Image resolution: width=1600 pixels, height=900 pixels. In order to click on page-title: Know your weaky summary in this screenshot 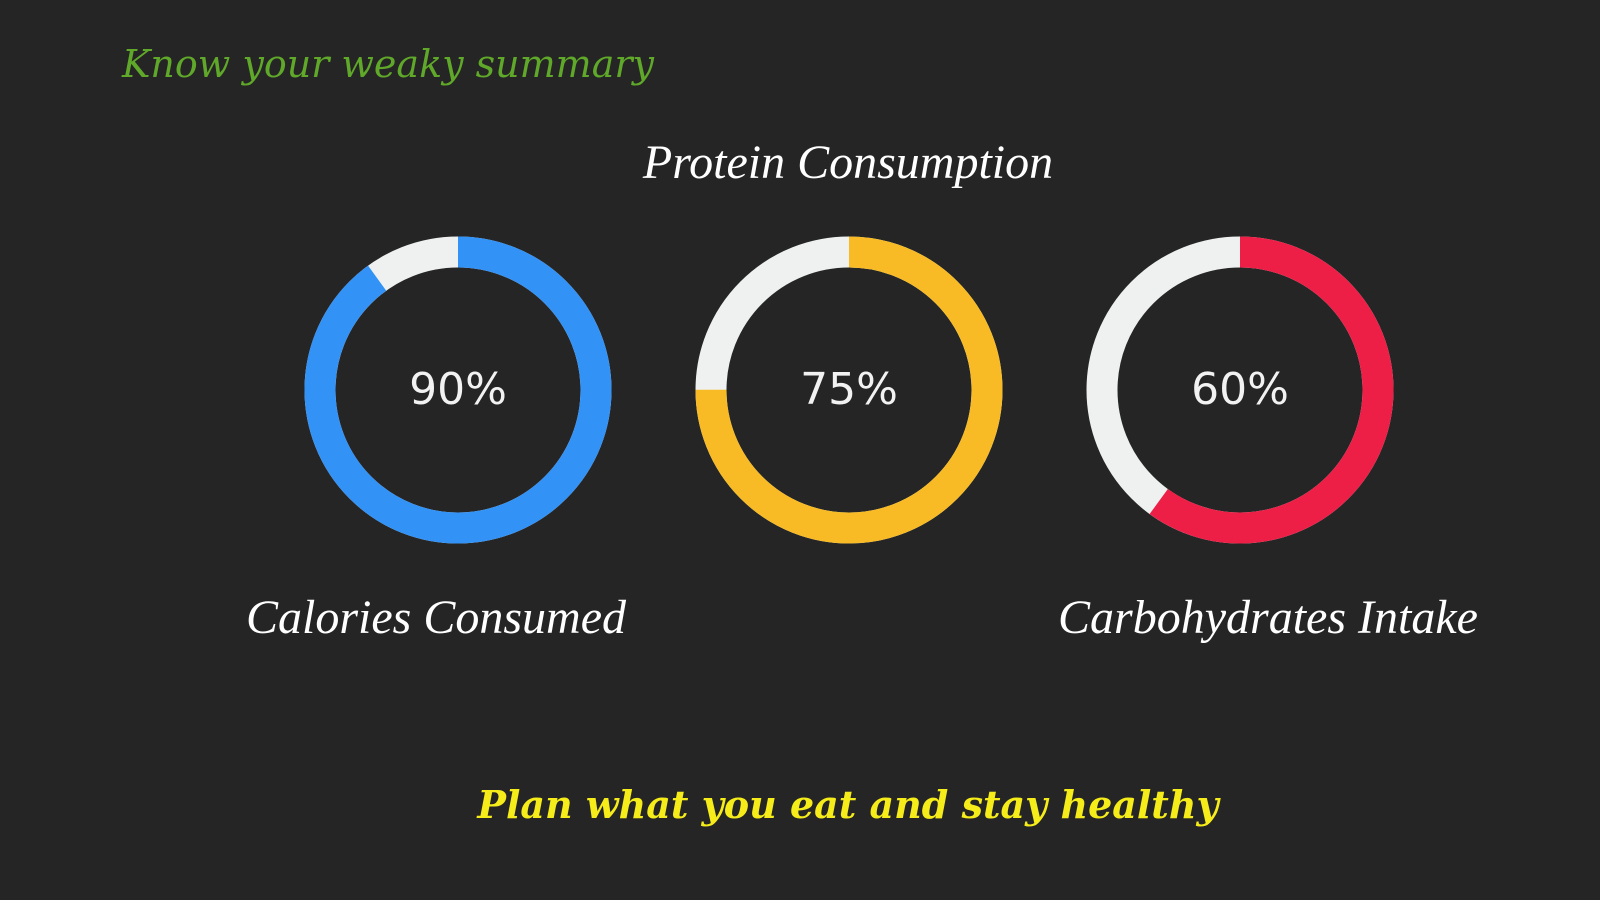, I will do `click(388, 64)`.